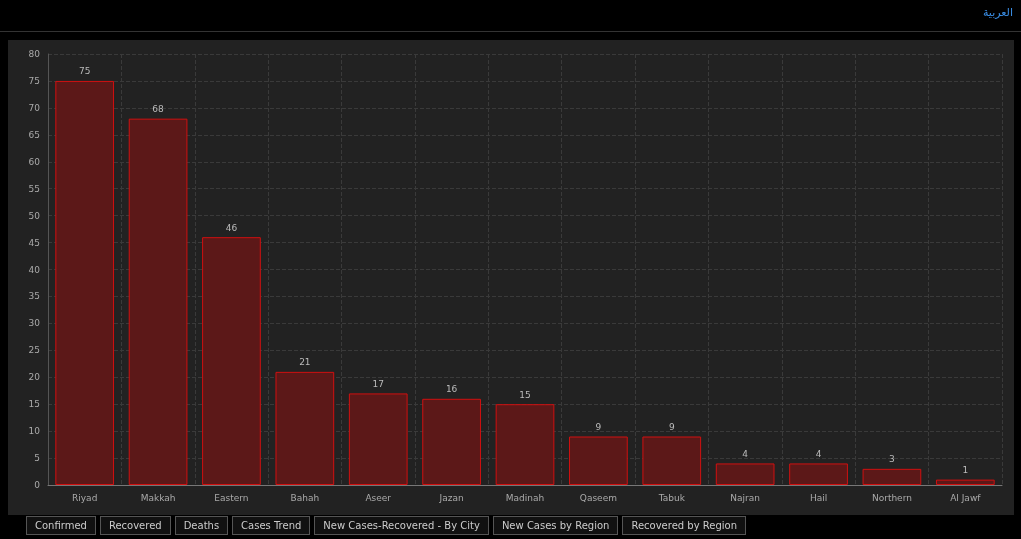  Describe the element at coordinates (997, 12) in the screenshot. I see `text: العربية` at that location.